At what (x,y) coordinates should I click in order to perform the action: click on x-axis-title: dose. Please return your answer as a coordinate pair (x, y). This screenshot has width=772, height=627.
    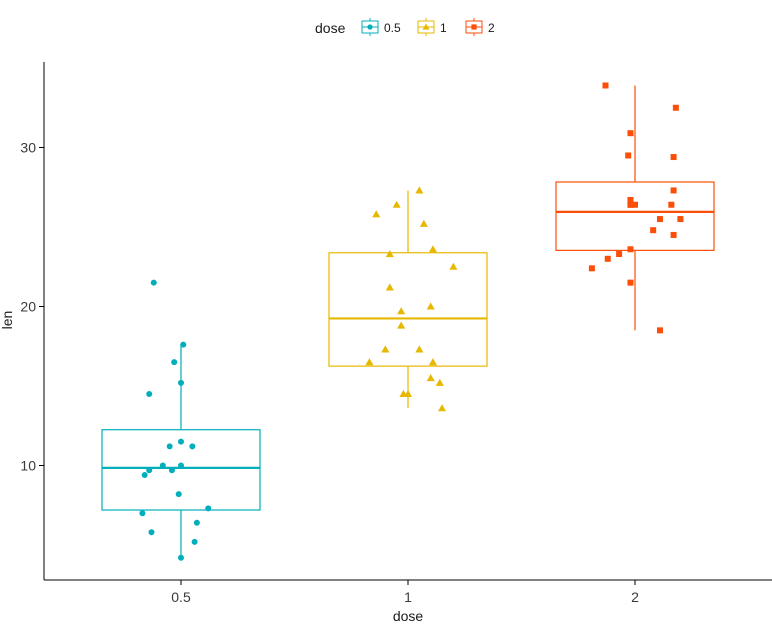
    Looking at the image, I should click on (408, 616).